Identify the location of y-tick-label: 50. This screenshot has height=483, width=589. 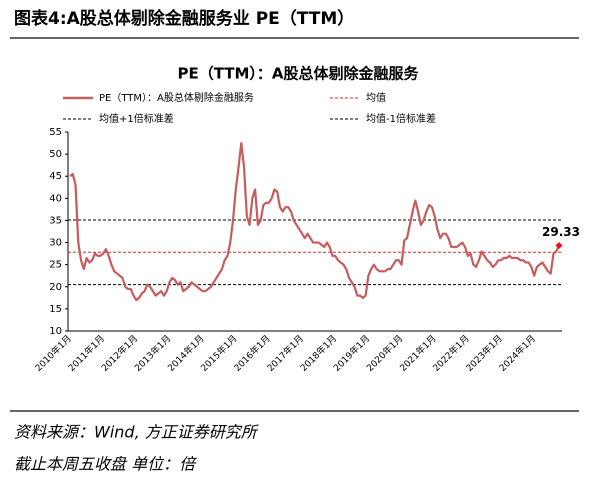
(55, 154).